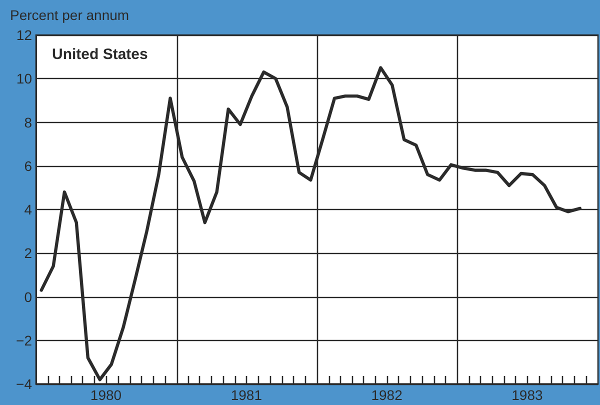  Describe the element at coordinates (24, 78) in the screenshot. I see `y-tick-label: 10` at that location.